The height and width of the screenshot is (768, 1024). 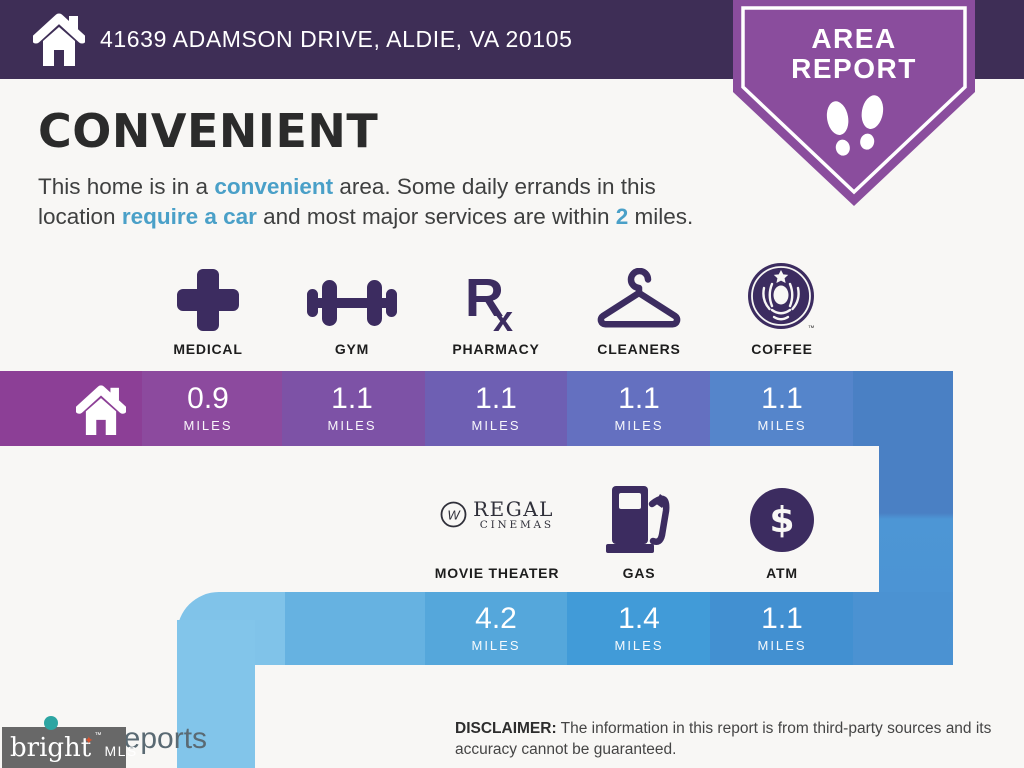 I want to click on intro-text: miles., so click(x=661, y=216).